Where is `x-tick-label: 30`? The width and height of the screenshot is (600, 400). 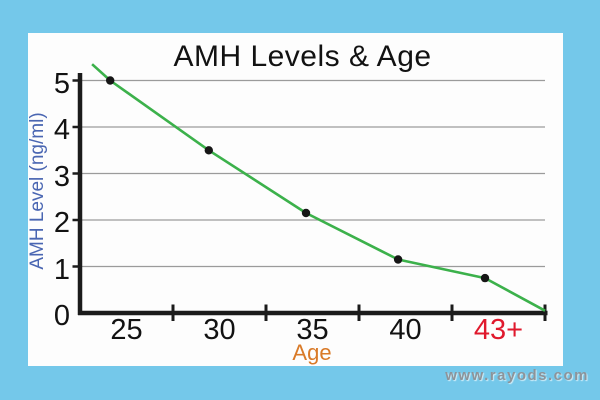
x-tick-label: 30 is located at coordinates (219, 330).